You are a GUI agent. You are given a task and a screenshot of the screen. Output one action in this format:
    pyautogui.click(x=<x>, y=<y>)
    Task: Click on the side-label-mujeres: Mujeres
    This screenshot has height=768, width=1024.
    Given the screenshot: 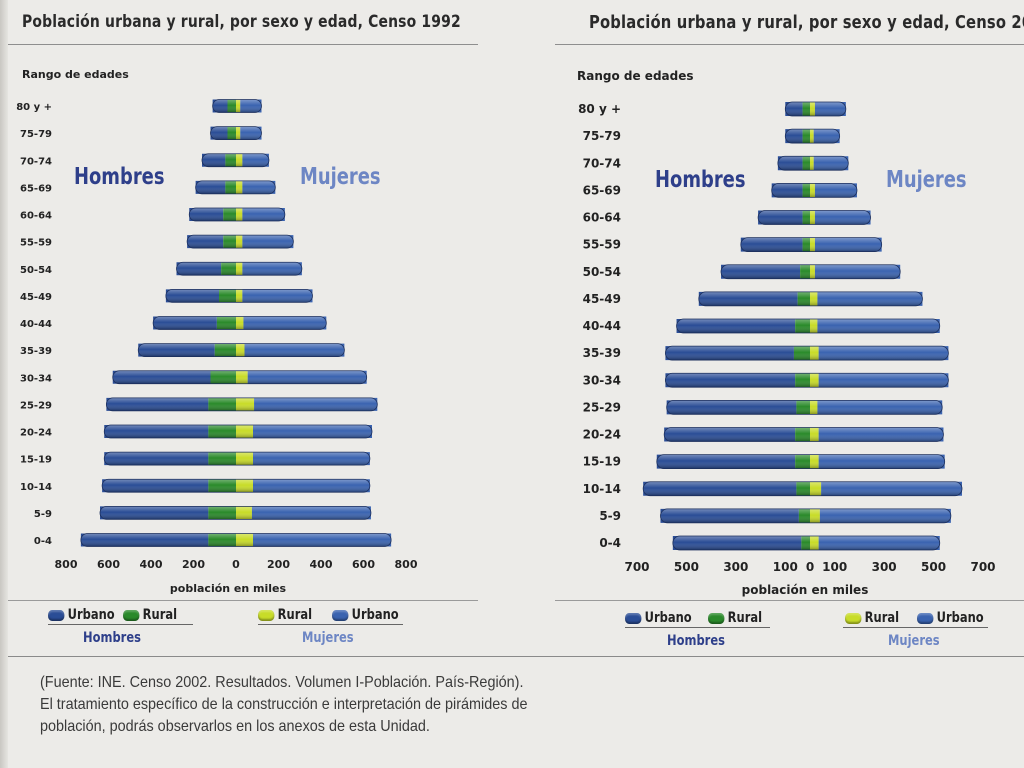 What is the action you would take?
    pyautogui.click(x=340, y=176)
    